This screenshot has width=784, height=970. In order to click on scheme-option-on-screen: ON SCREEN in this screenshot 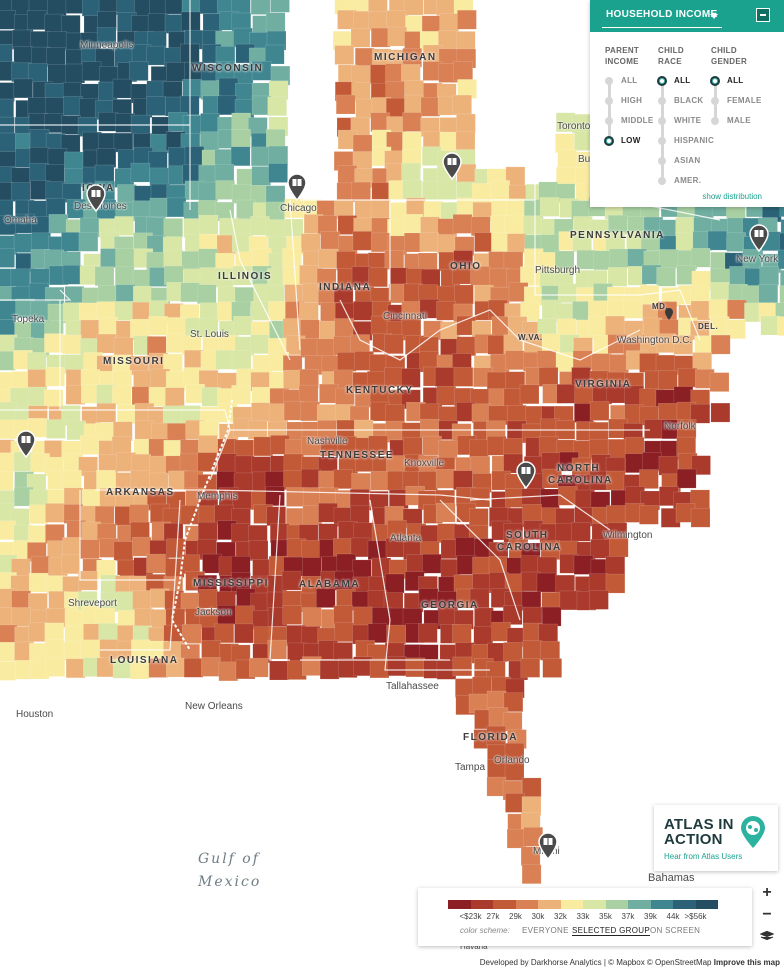, I will do `click(675, 930)`.